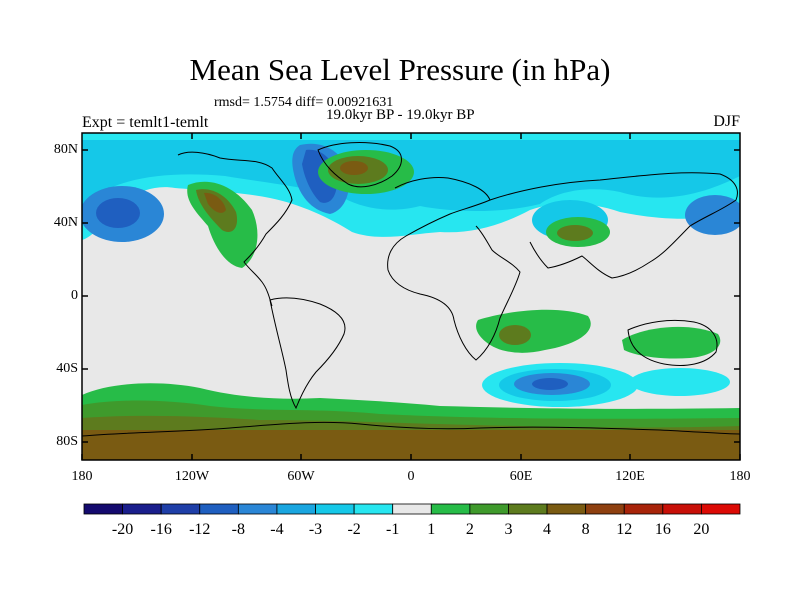  Describe the element at coordinates (411, 476) in the screenshot. I see `lon-label-0: 0` at that location.